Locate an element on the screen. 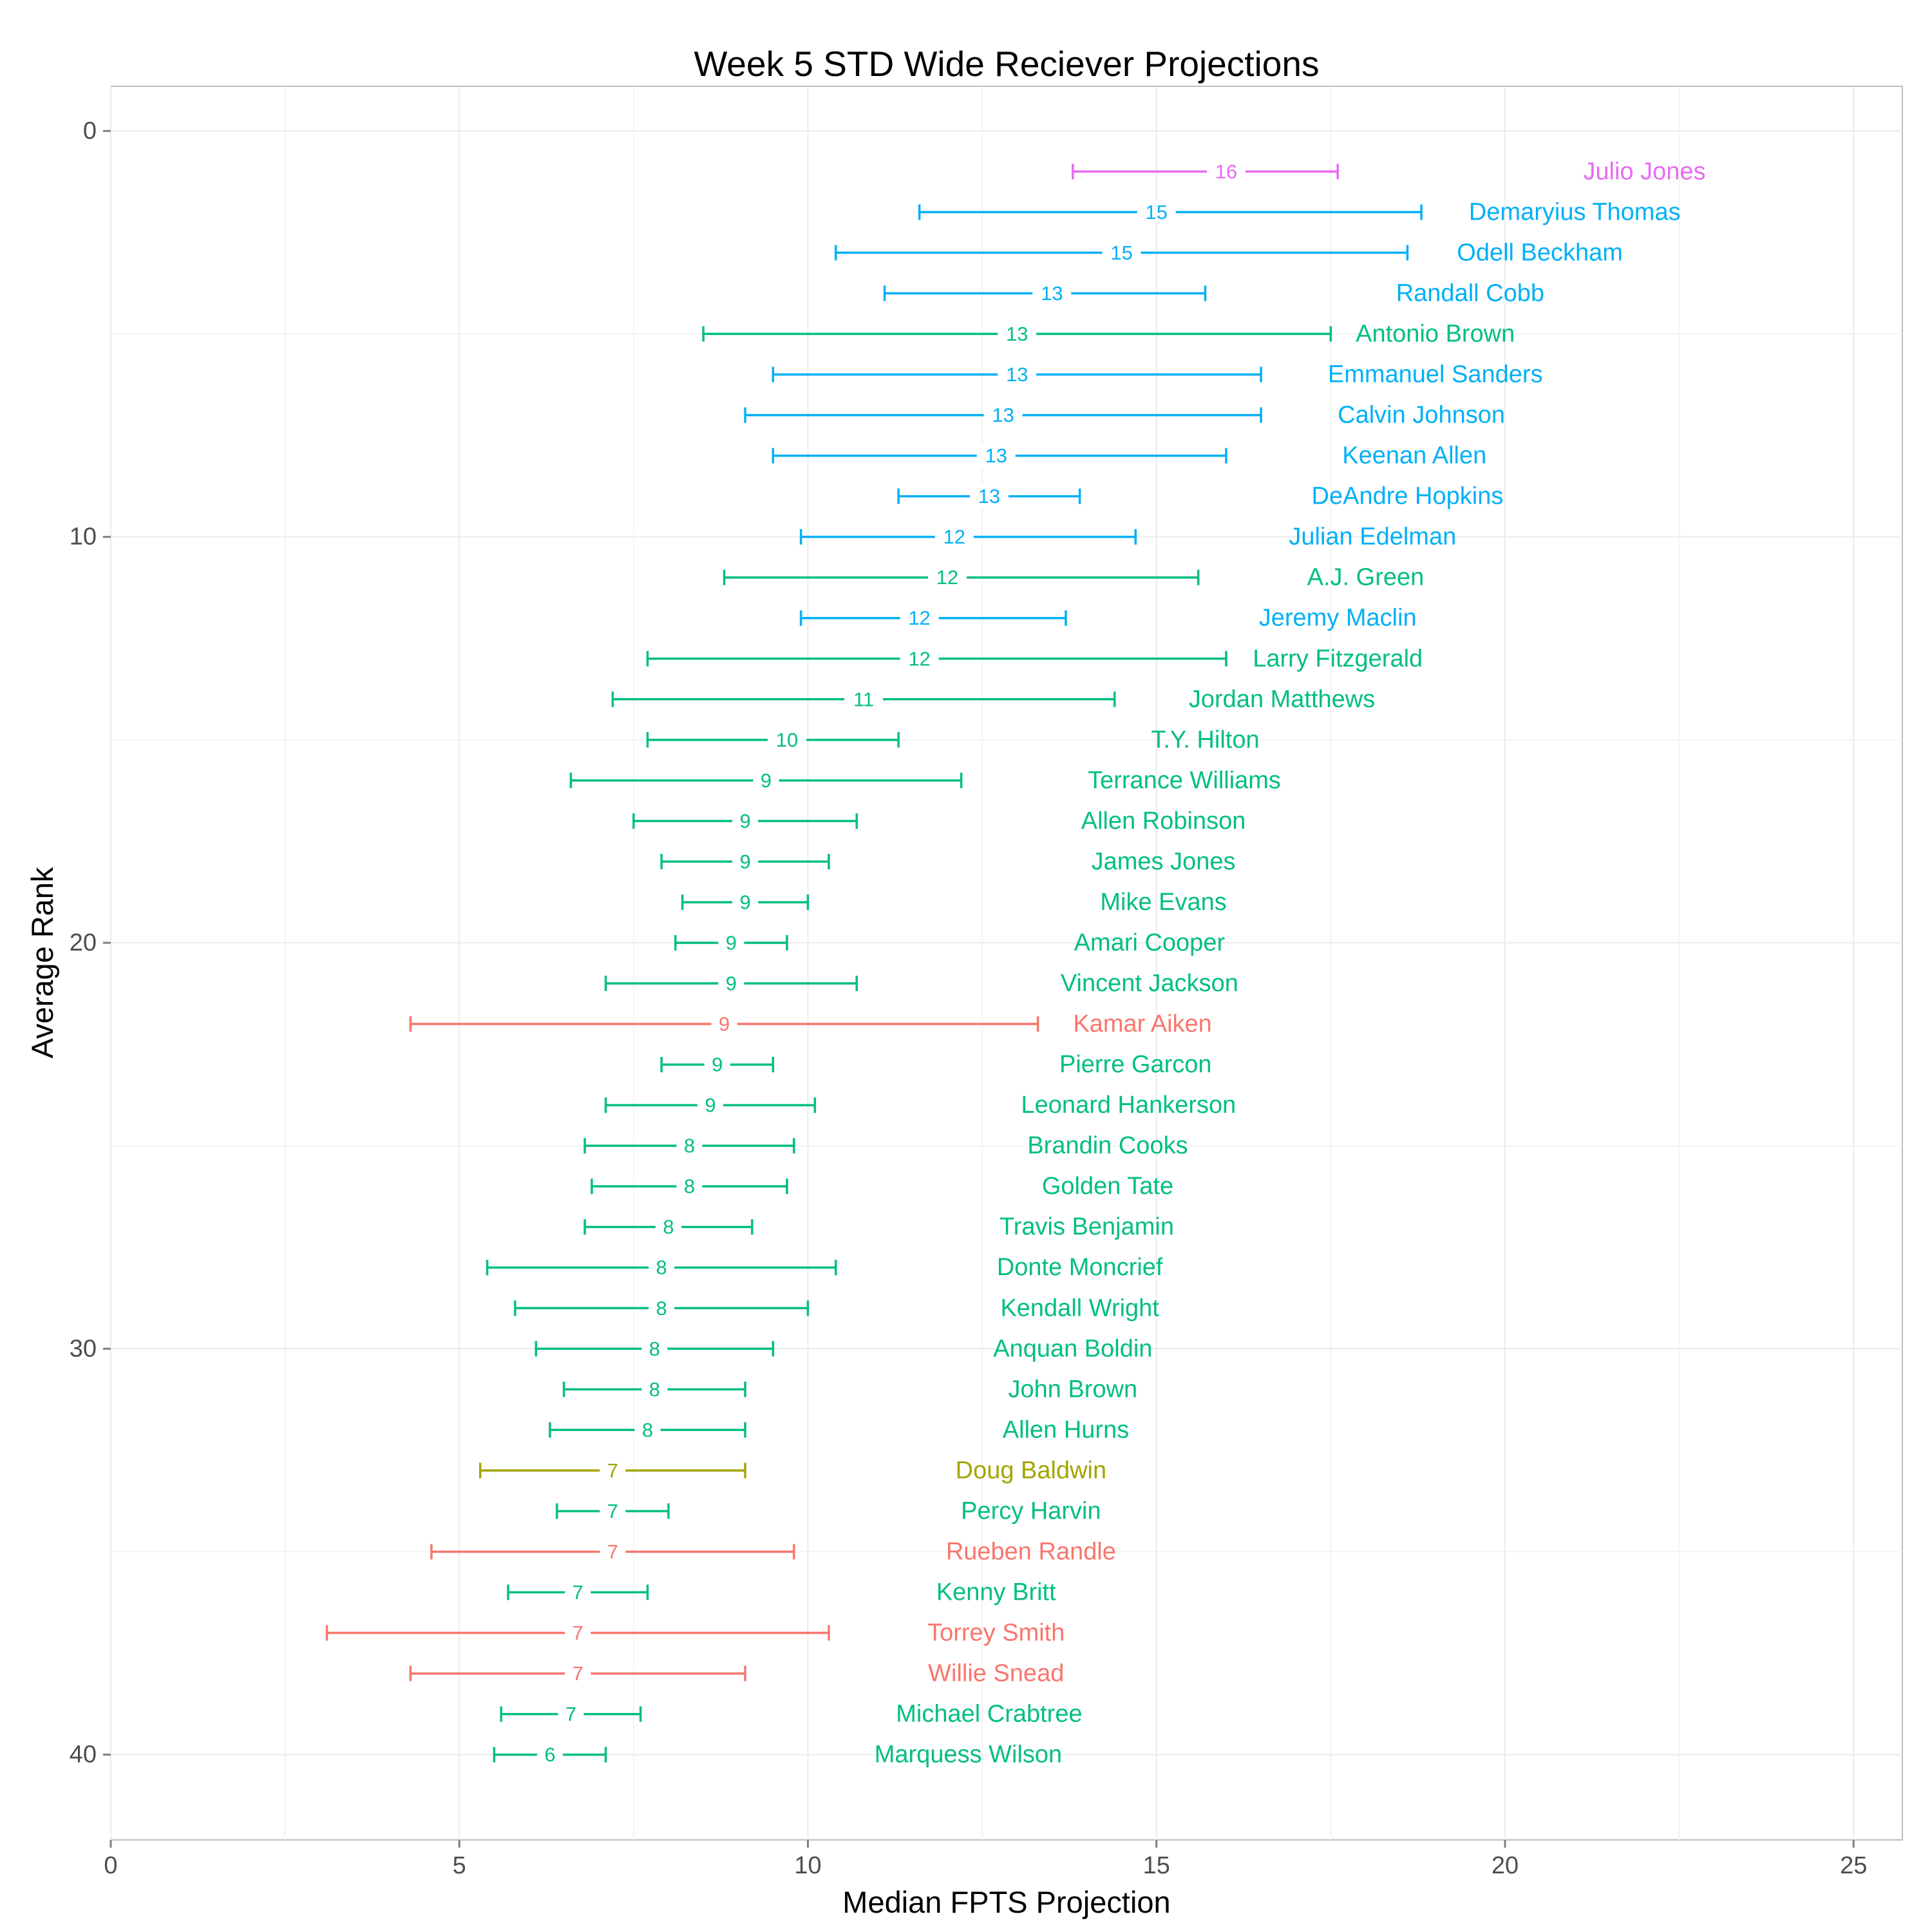 The image size is (1932, 1932). player-name-label: Kenny Britt is located at coordinates (996, 1593).